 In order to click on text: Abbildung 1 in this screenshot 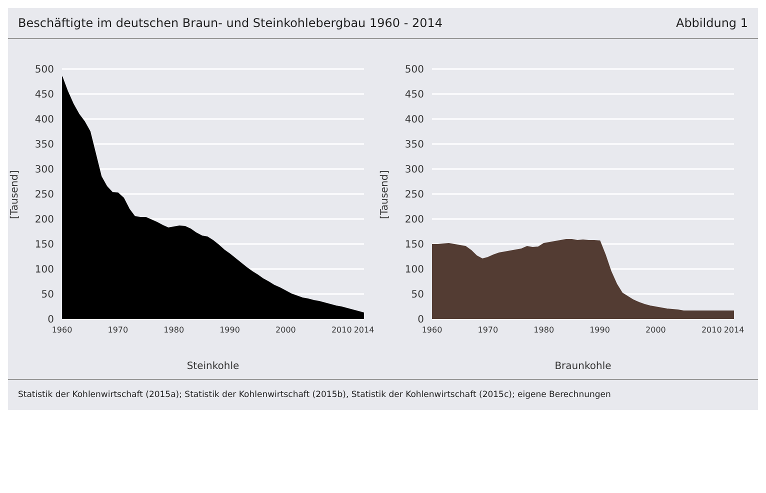, I will do `click(712, 23)`.